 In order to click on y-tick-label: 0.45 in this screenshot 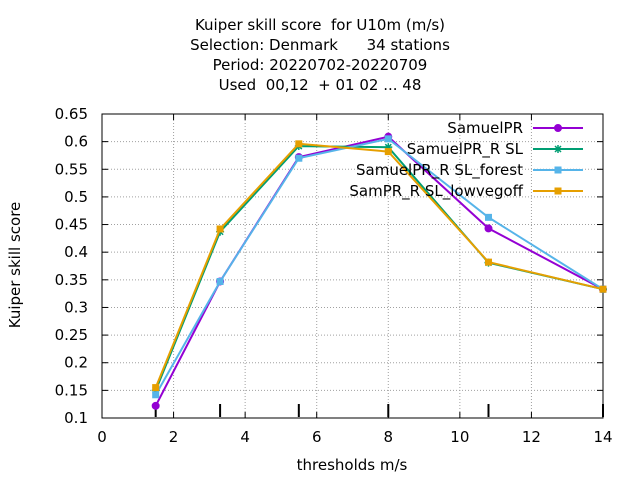, I will do `click(71, 225)`.